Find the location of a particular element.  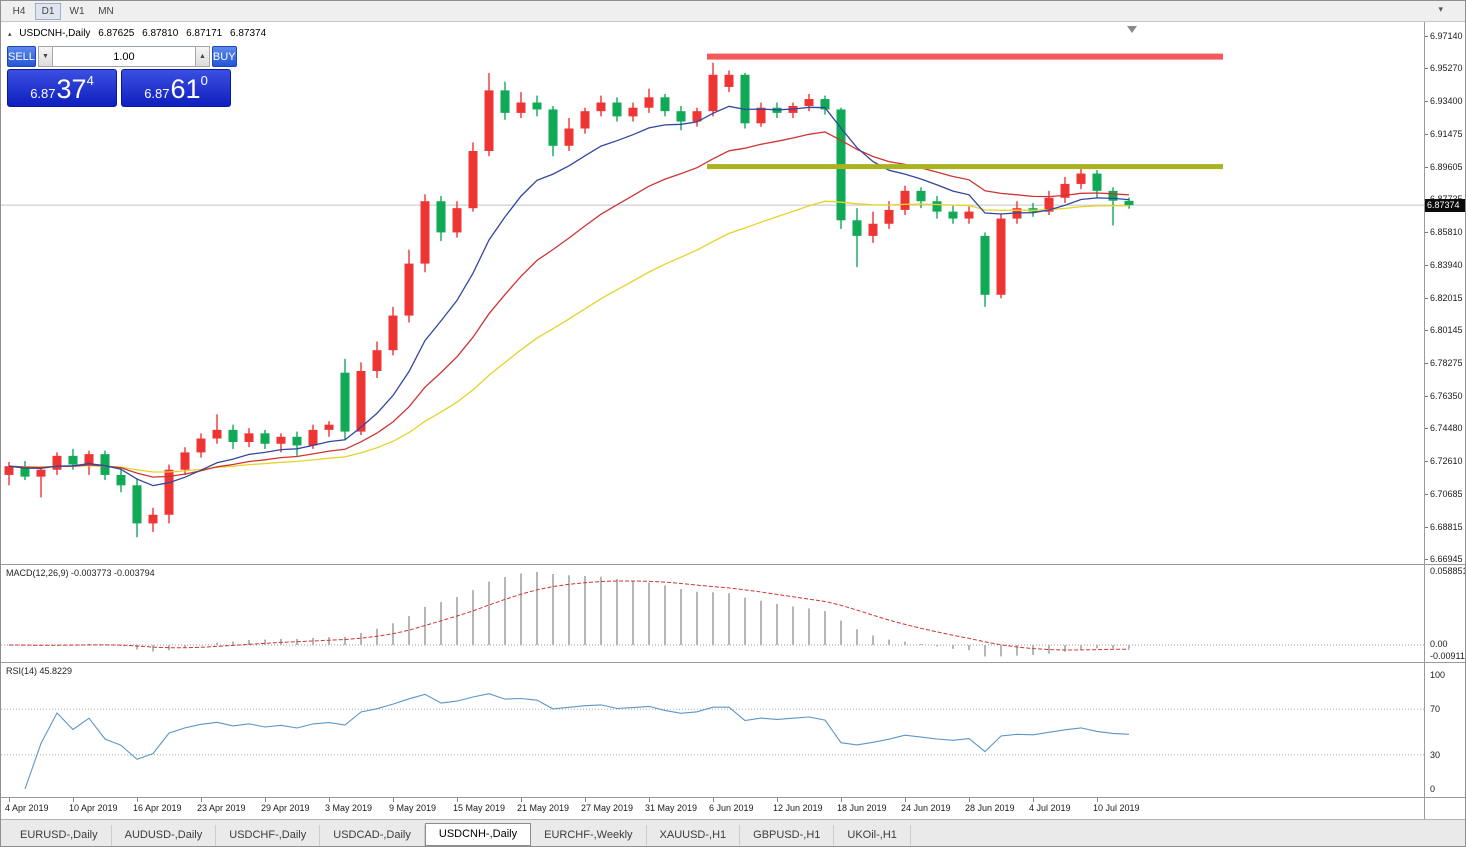

volume-control: ▼ ▲ is located at coordinates (123, 56).